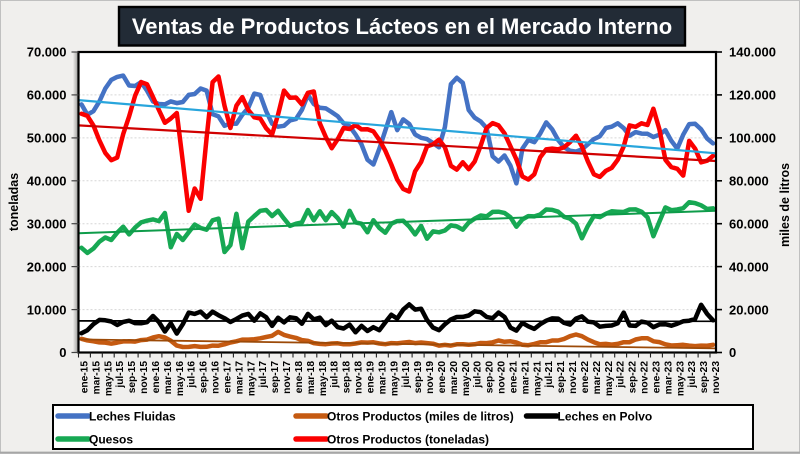  Describe the element at coordinates (239, 378) in the screenshot. I see `svg-text: mar-17` at that location.